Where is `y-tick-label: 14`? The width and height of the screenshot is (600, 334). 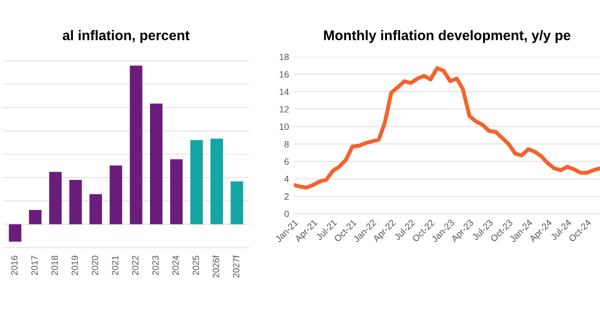
y-tick-label: 14 is located at coordinates (284, 91).